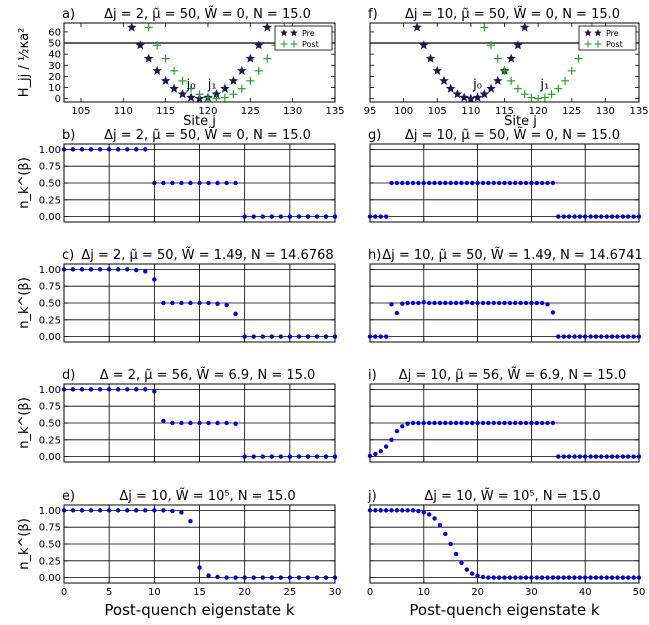 Image resolution: width=649 pixels, height=625 pixels. What do you see at coordinates (191, 85) in the screenshot?
I see `annotation-label: j₀` at bounding box center [191, 85].